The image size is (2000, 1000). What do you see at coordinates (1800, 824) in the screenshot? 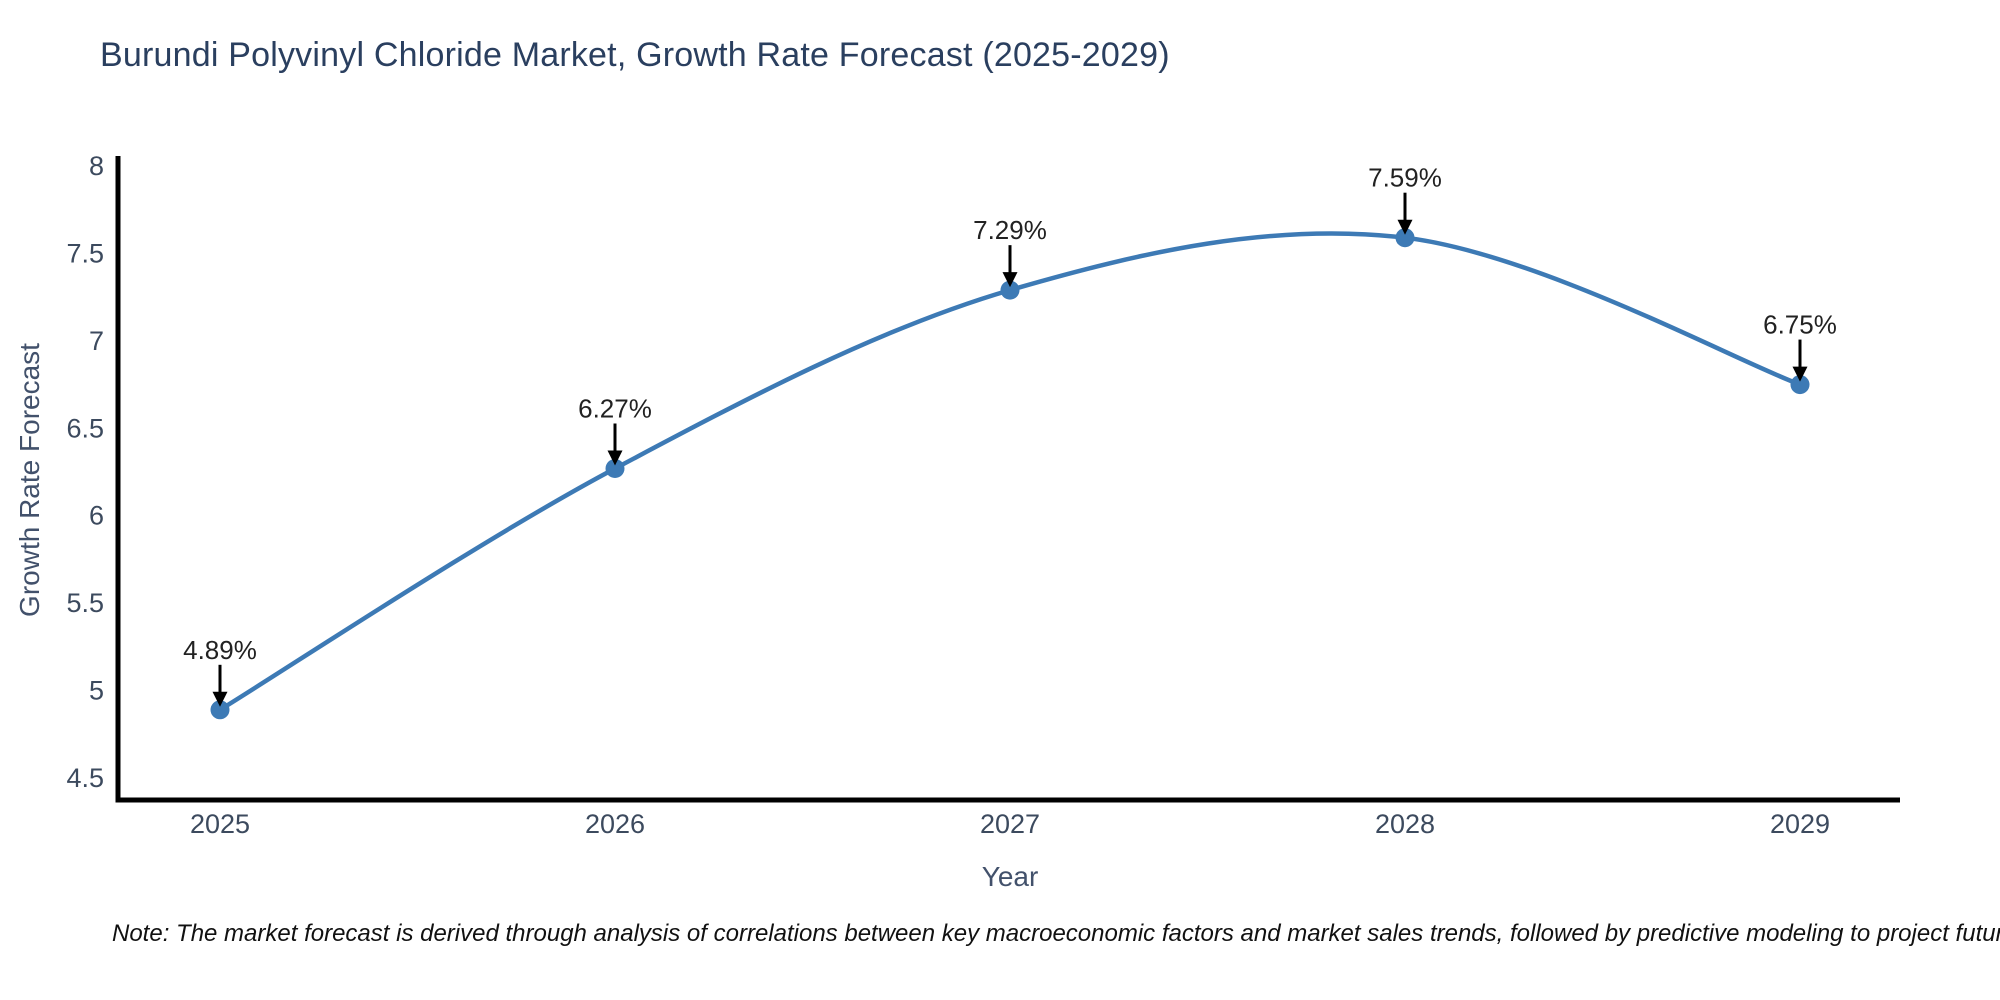
I see `x-tick-label: 2029` at bounding box center [1800, 824].